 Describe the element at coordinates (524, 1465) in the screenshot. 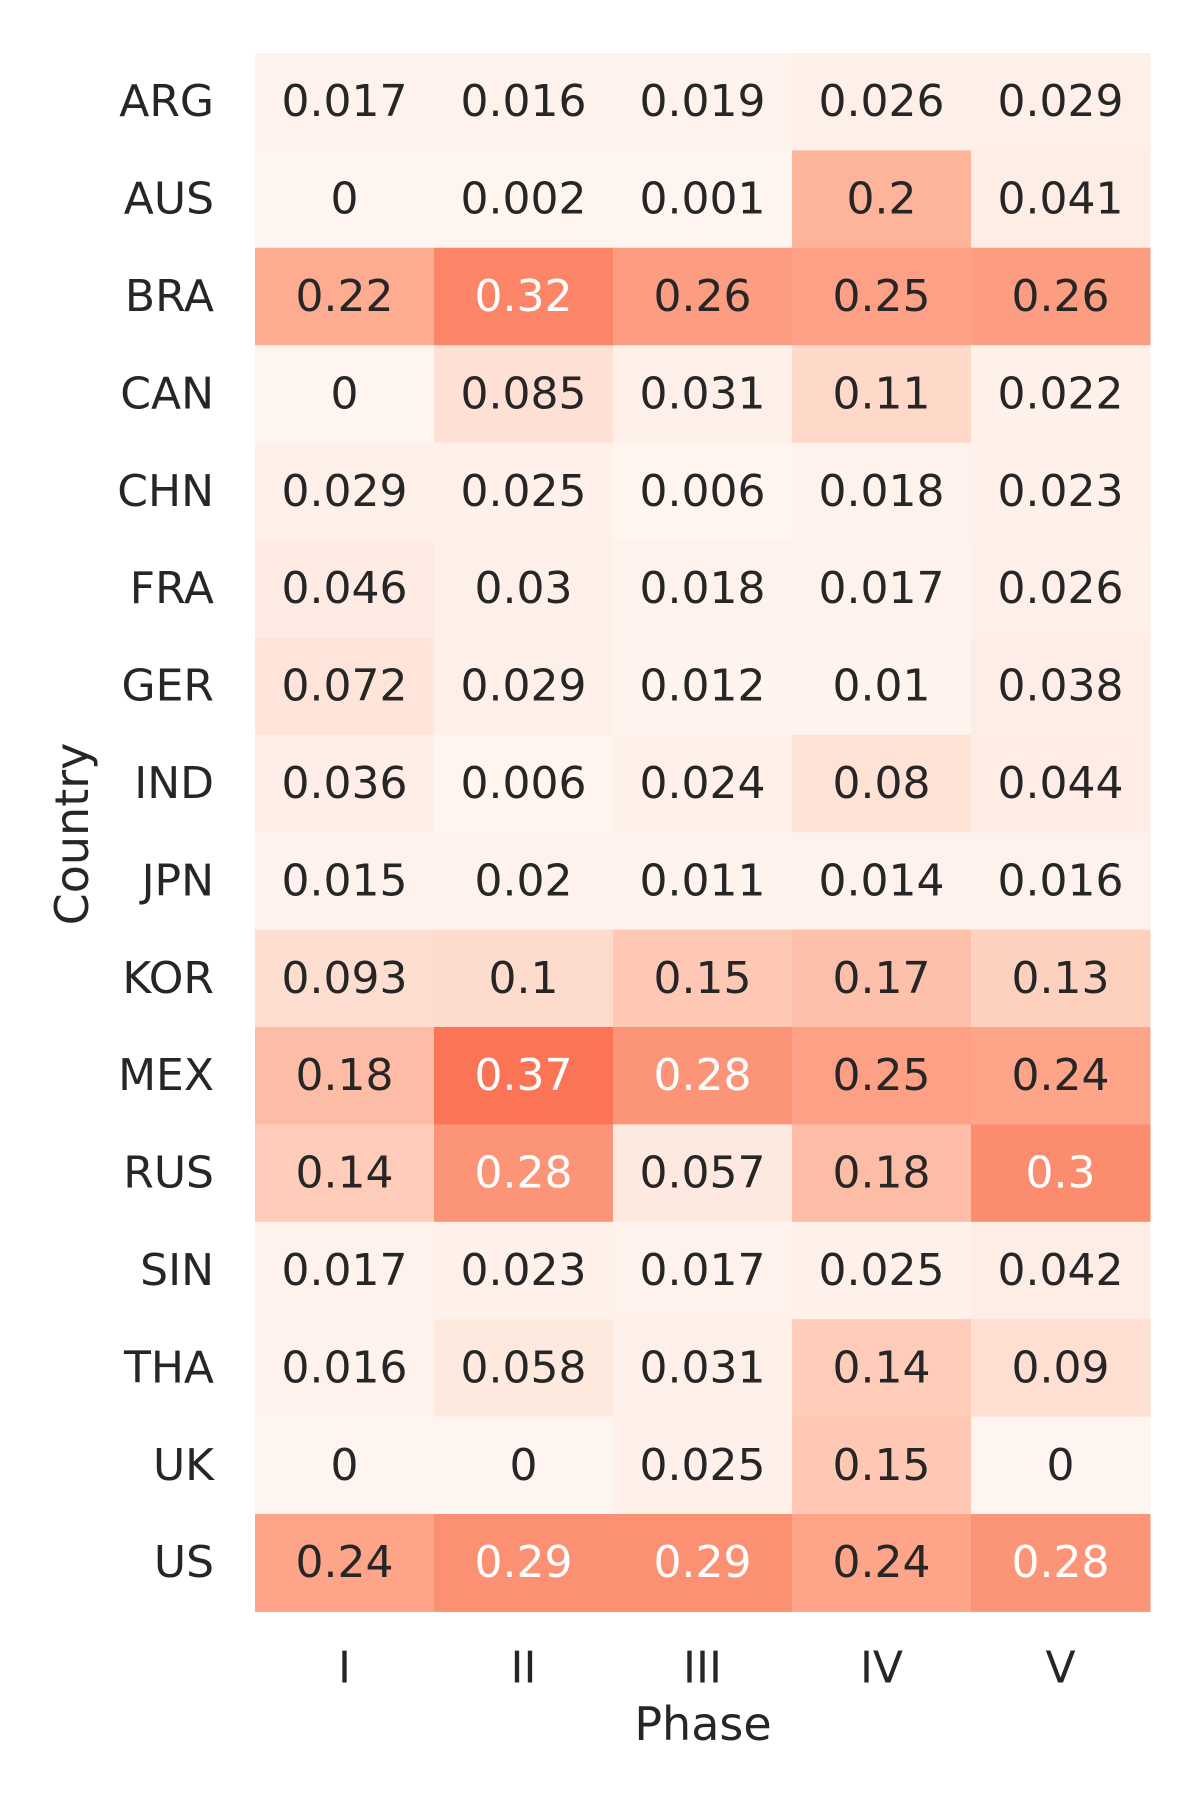

I see `heatmap-cell-UK-II` at that location.